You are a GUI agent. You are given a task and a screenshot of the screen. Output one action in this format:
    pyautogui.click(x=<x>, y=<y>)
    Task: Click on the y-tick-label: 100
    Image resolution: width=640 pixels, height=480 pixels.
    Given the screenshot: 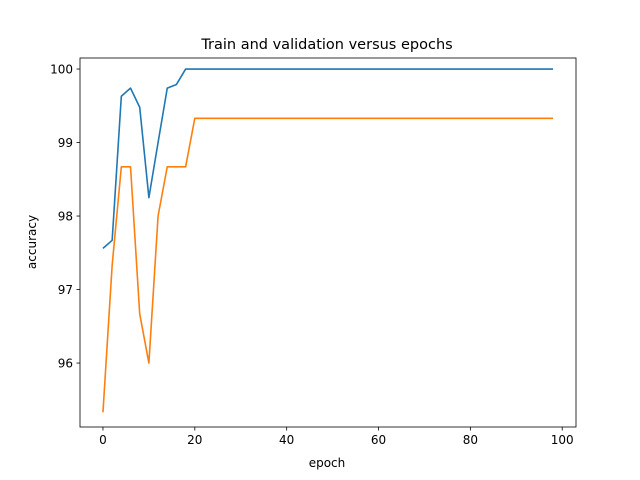 What is the action you would take?
    pyautogui.click(x=61, y=69)
    